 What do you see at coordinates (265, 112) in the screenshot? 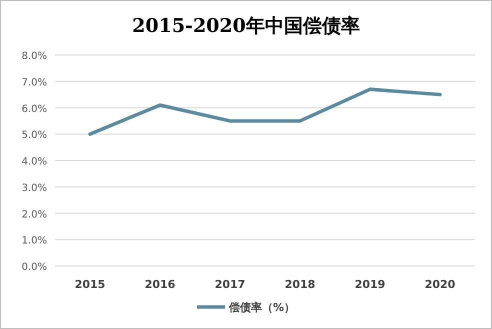
I see `line-series` at bounding box center [265, 112].